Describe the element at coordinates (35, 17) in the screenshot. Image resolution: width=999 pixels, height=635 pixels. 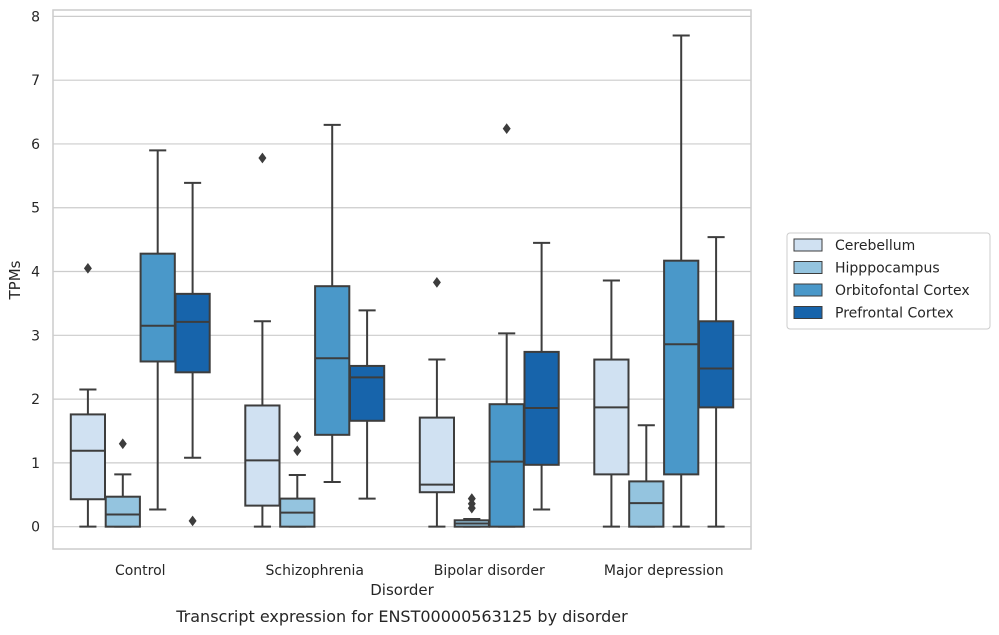
I see `y-tick-label-8: 8` at that location.